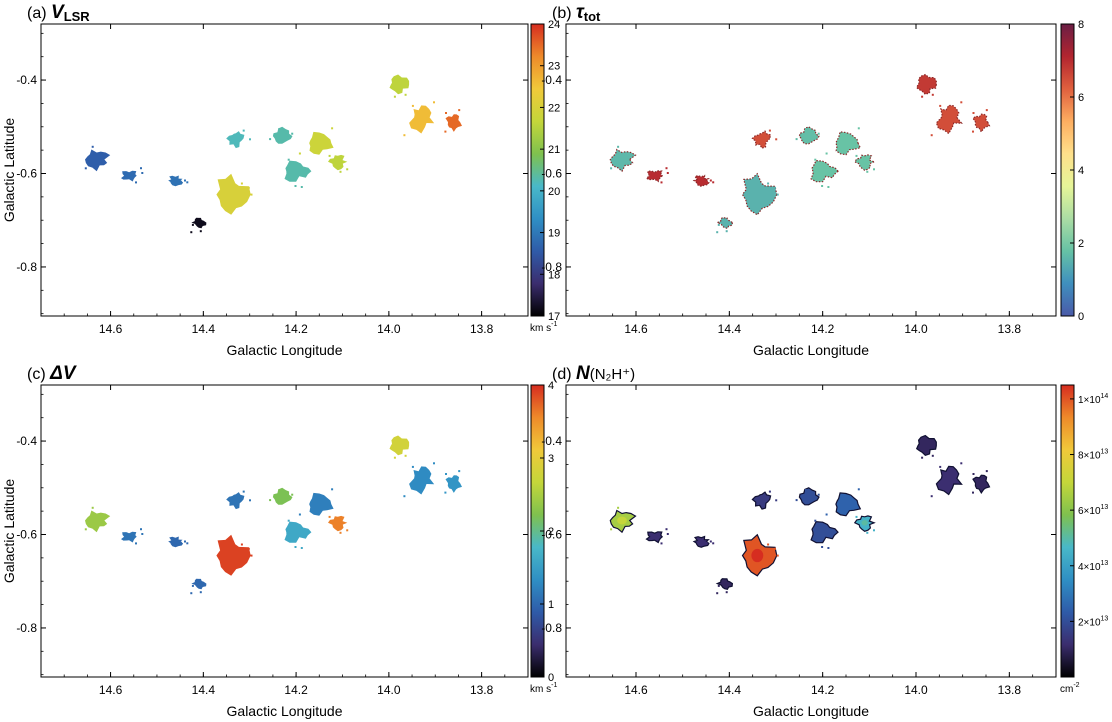 The height and width of the screenshot is (722, 1112). What do you see at coordinates (58, 12) in the screenshot?
I see `panel-symbol: V` at bounding box center [58, 12].